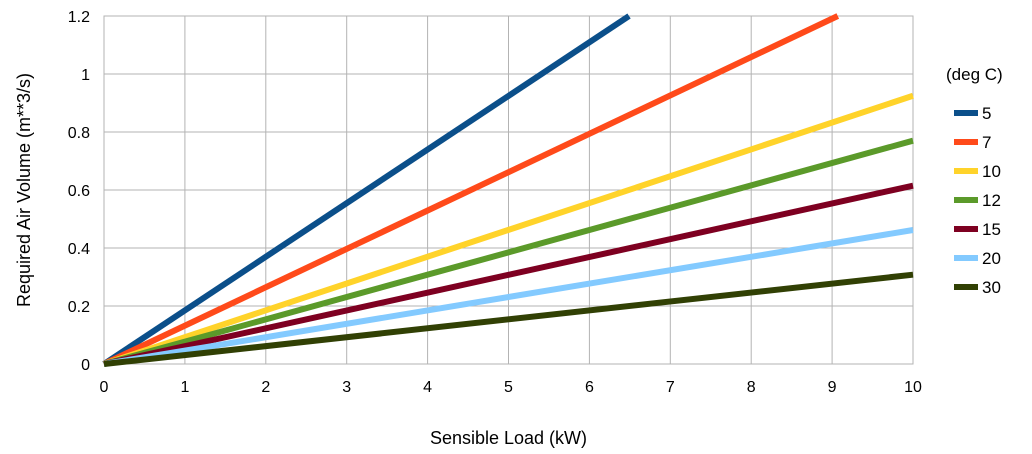 The width and height of the screenshot is (1032, 454). What do you see at coordinates (974, 74) in the screenshot?
I see `legend-title: (deg C)` at bounding box center [974, 74].